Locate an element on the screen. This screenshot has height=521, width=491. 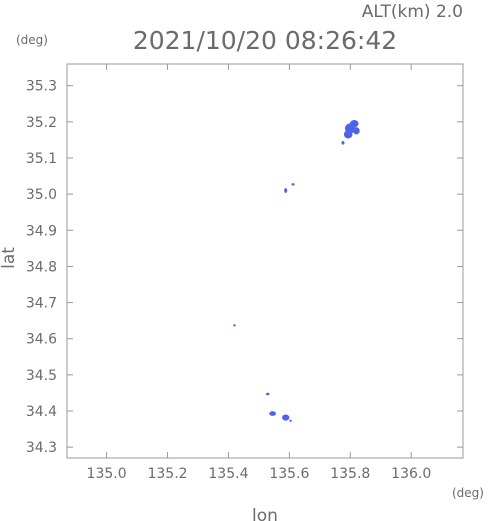
y-axis-label: lat is located at coordinates (9, 258).